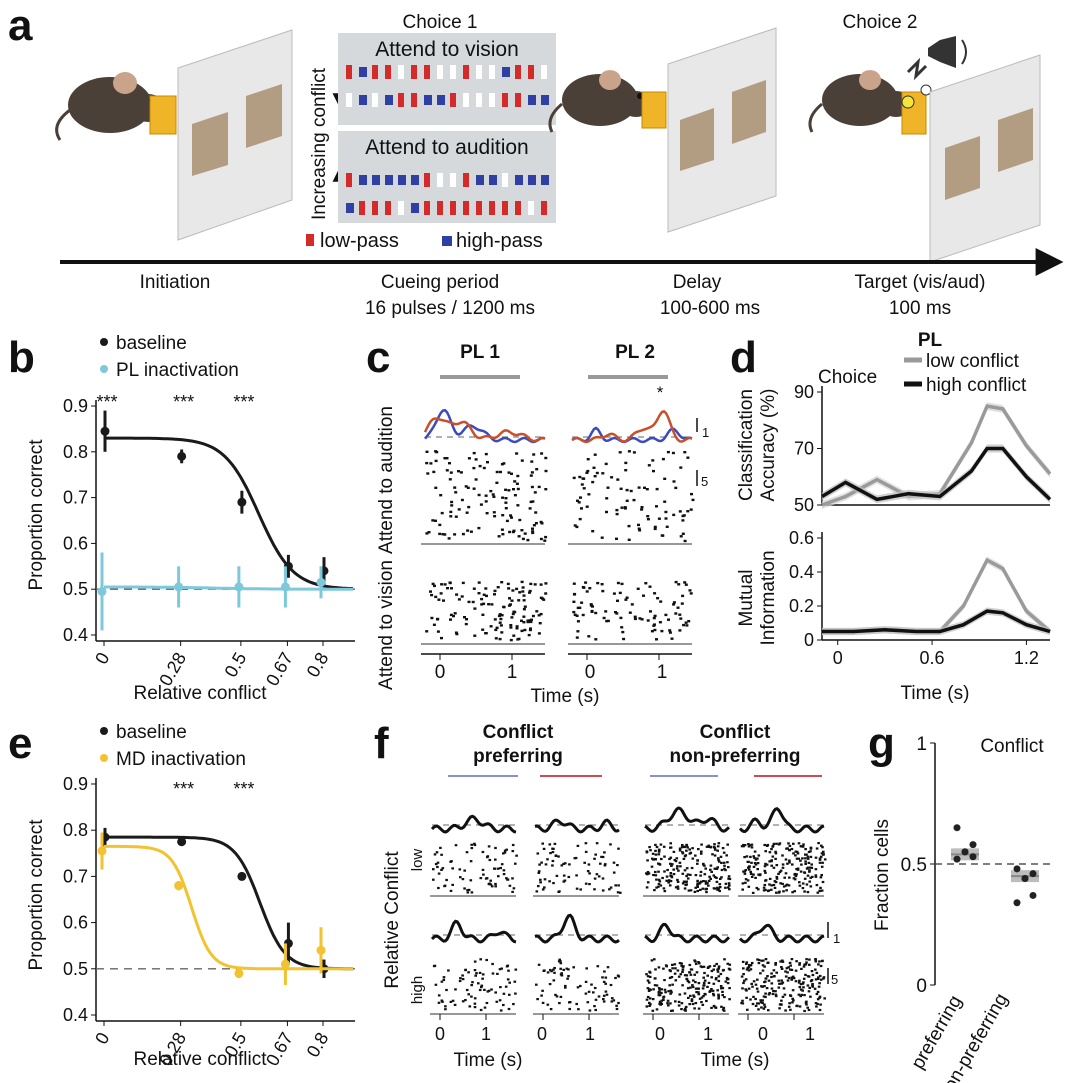  What do you see at coordinates (710, 308) in the screenshot?
I see `timeline-delay-sub: 100-600 ms` at bounding box center [710, 308].